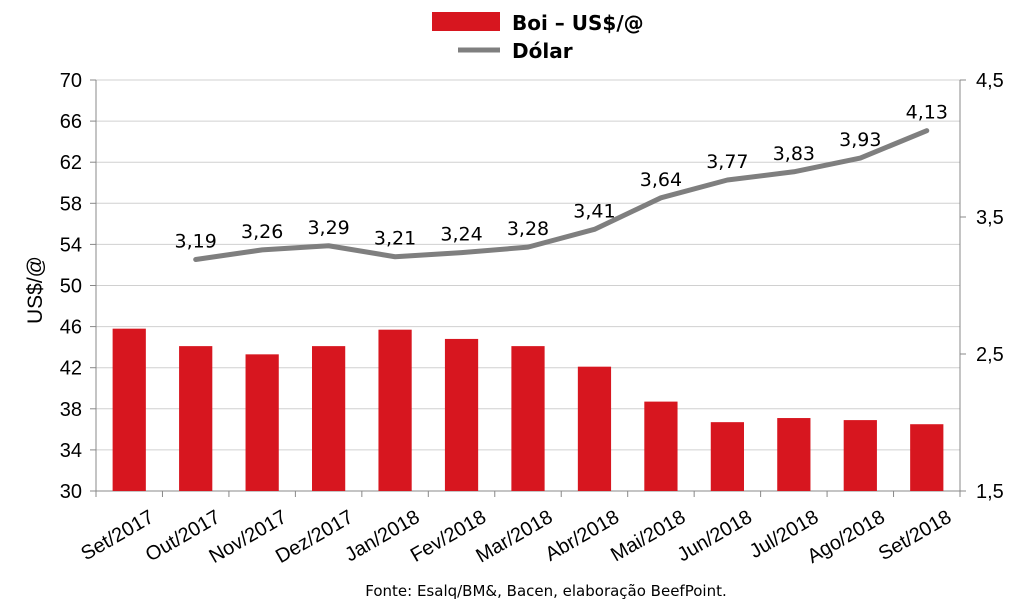  Describe the element at coordinates (35, 290) in the screenshot. I see `y-axis-label: US$/@` at that location.